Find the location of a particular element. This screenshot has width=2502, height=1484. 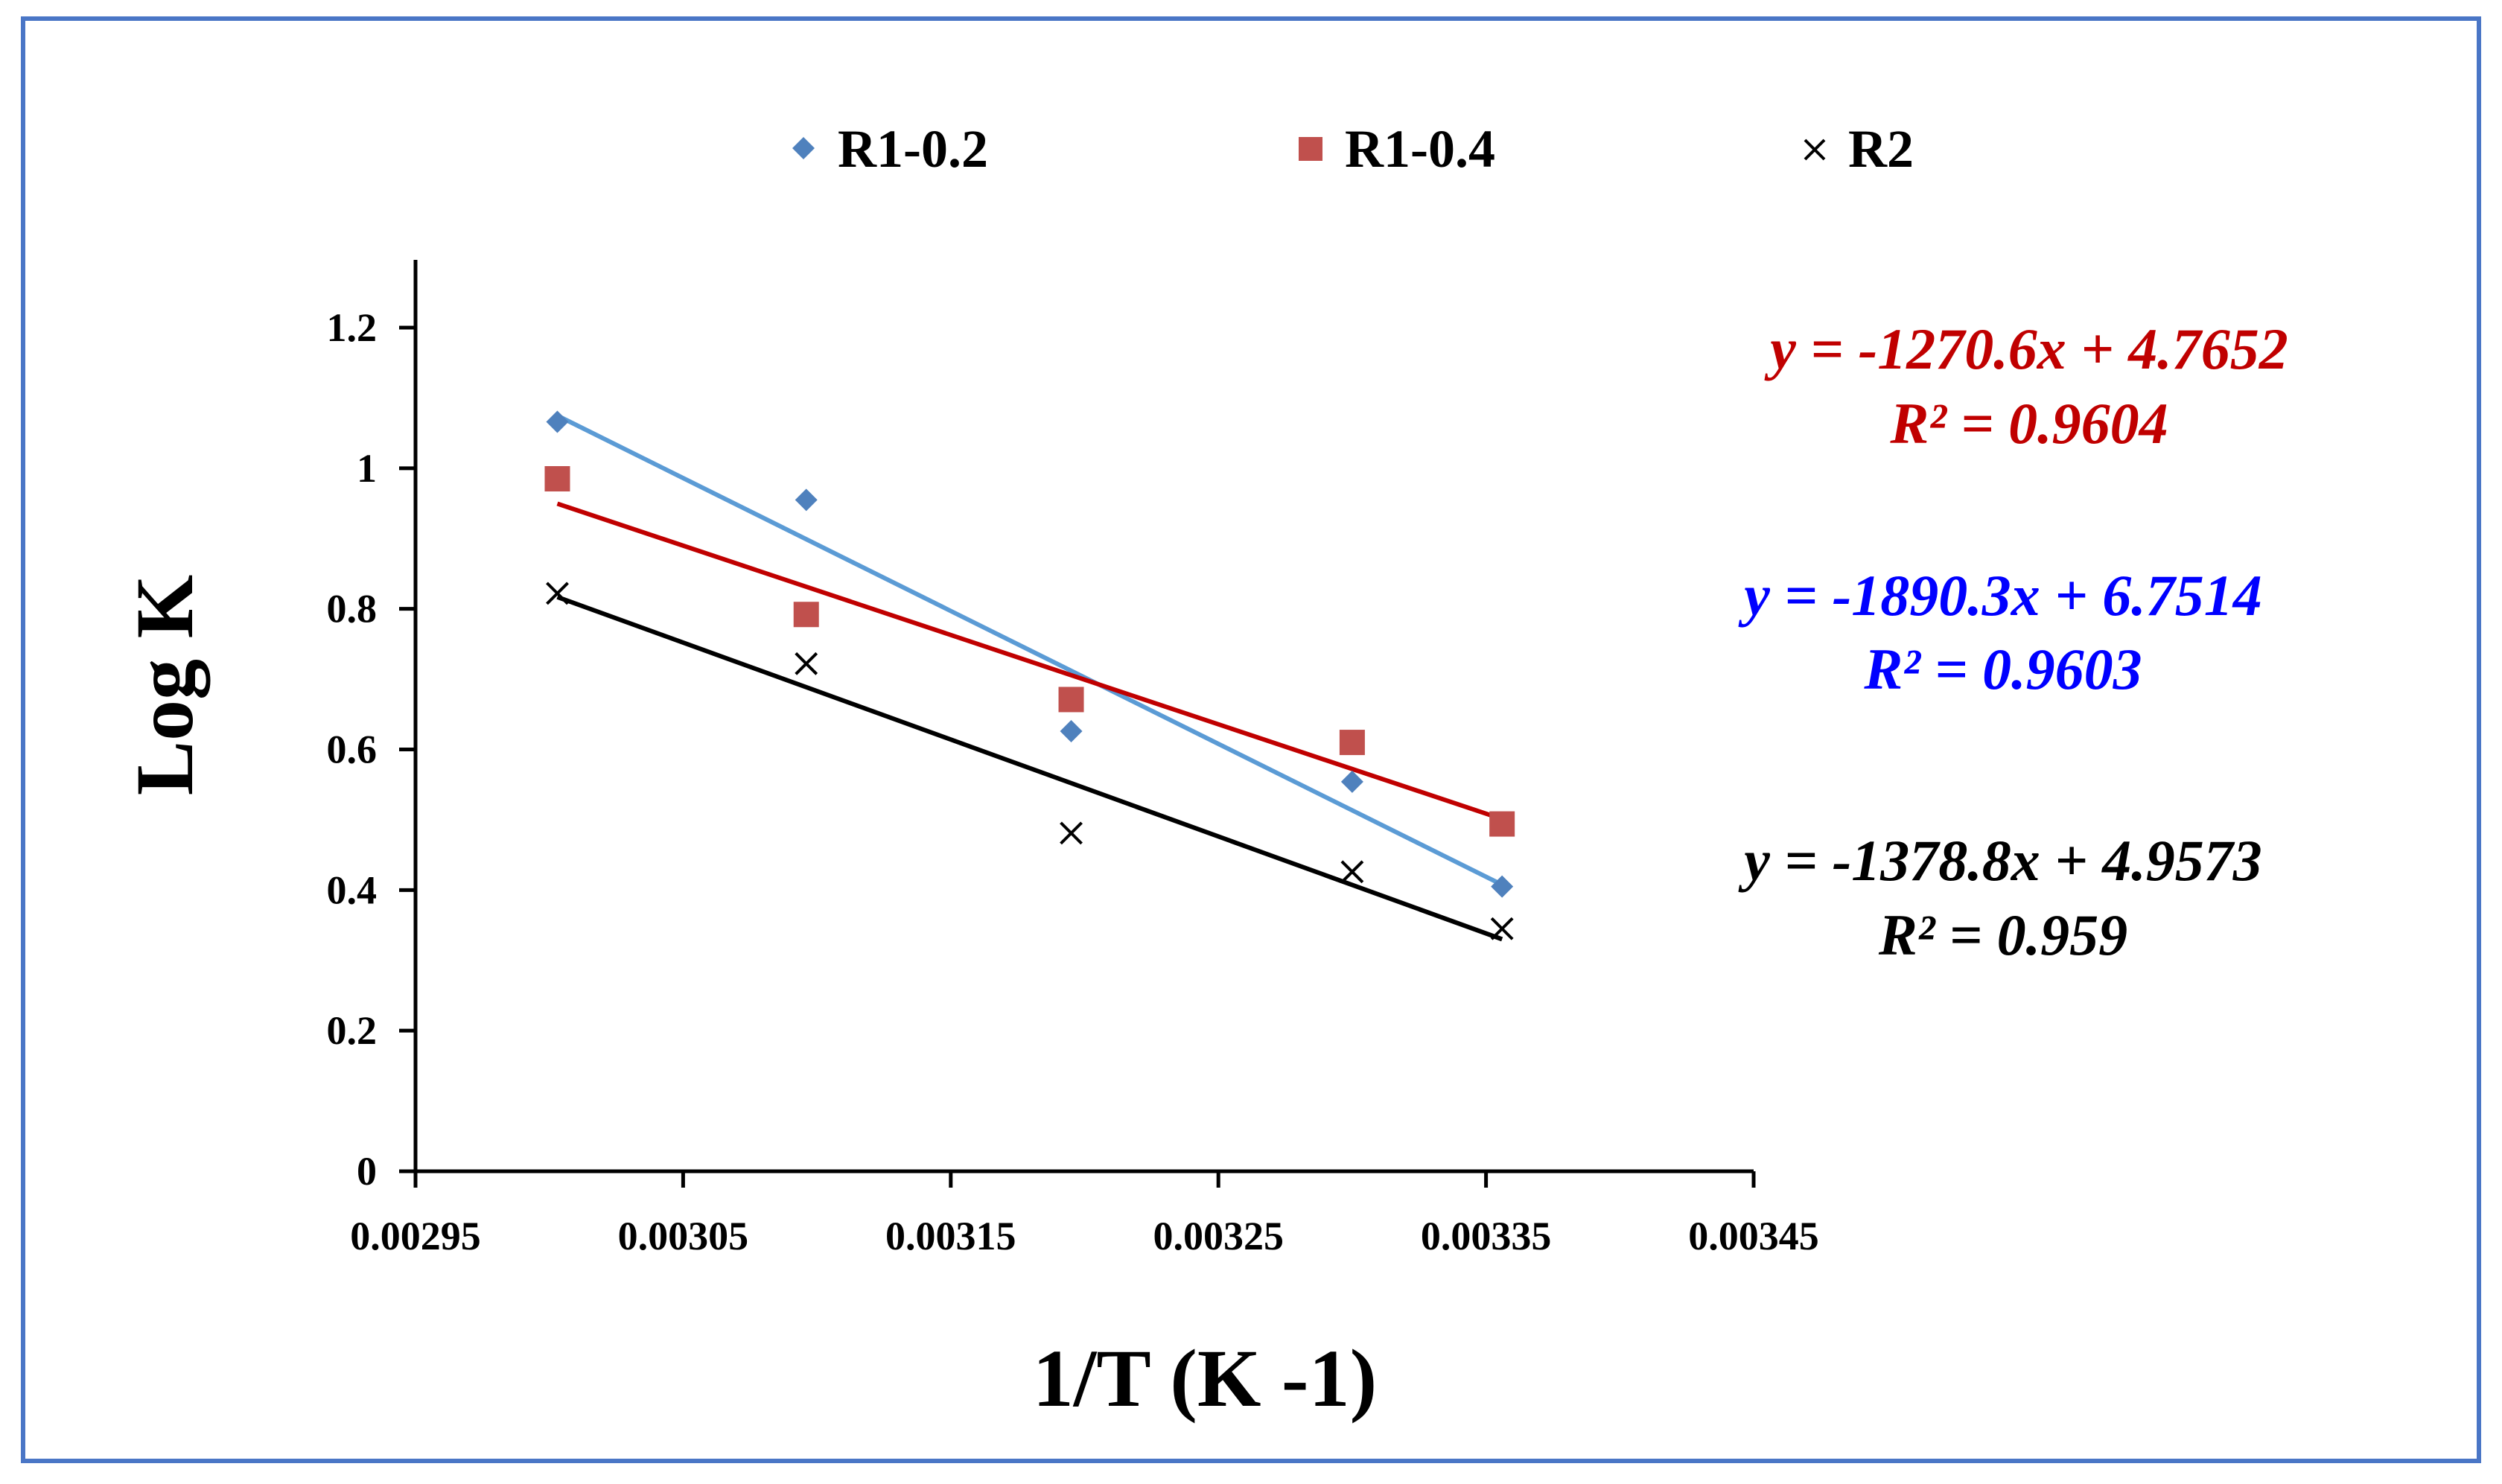

x-tick-label: 0.00335 is located at coordinates (1486, 1236).